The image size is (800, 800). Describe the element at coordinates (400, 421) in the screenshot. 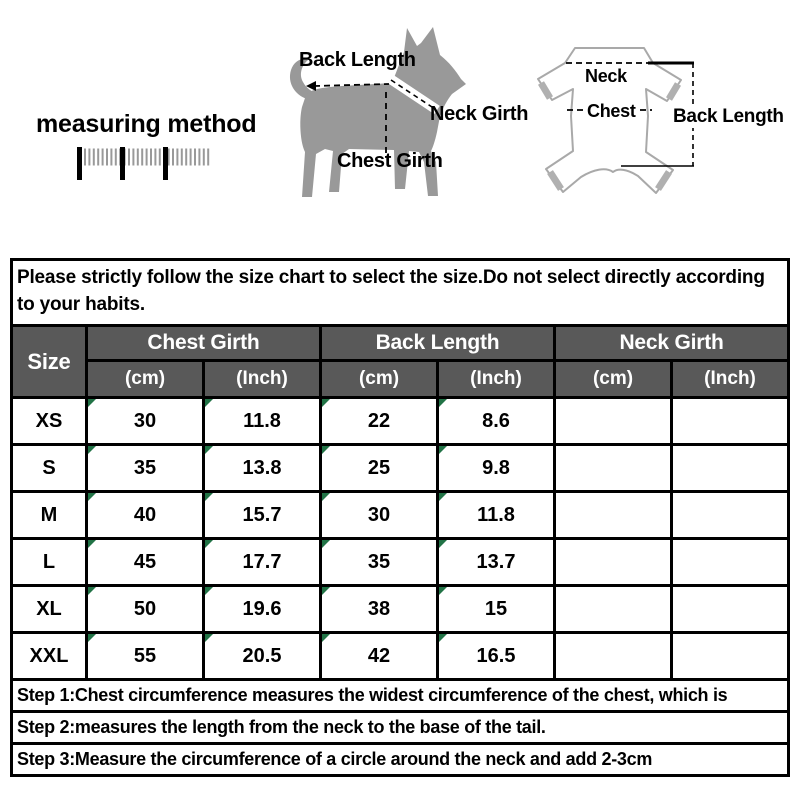

I see `size-row-xs: XS 30 11.8 22 8.6` at that location.